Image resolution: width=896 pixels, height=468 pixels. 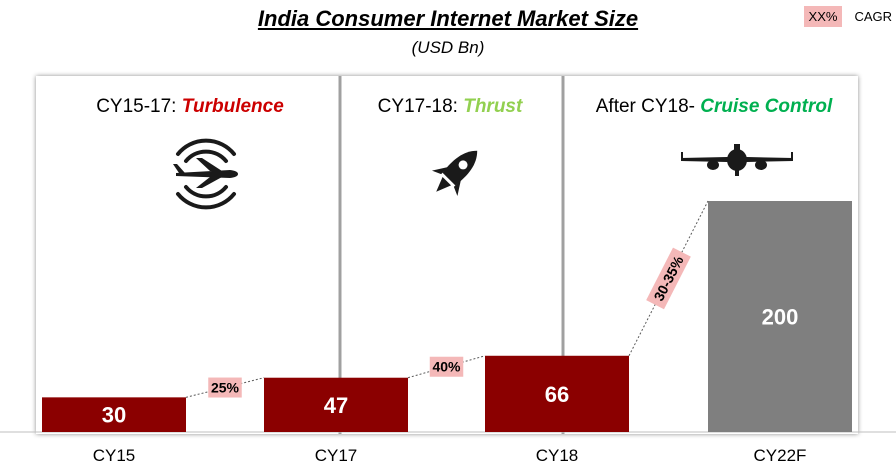 I want to click on x-tick-label: CY22F, so click(x=780, y=455).